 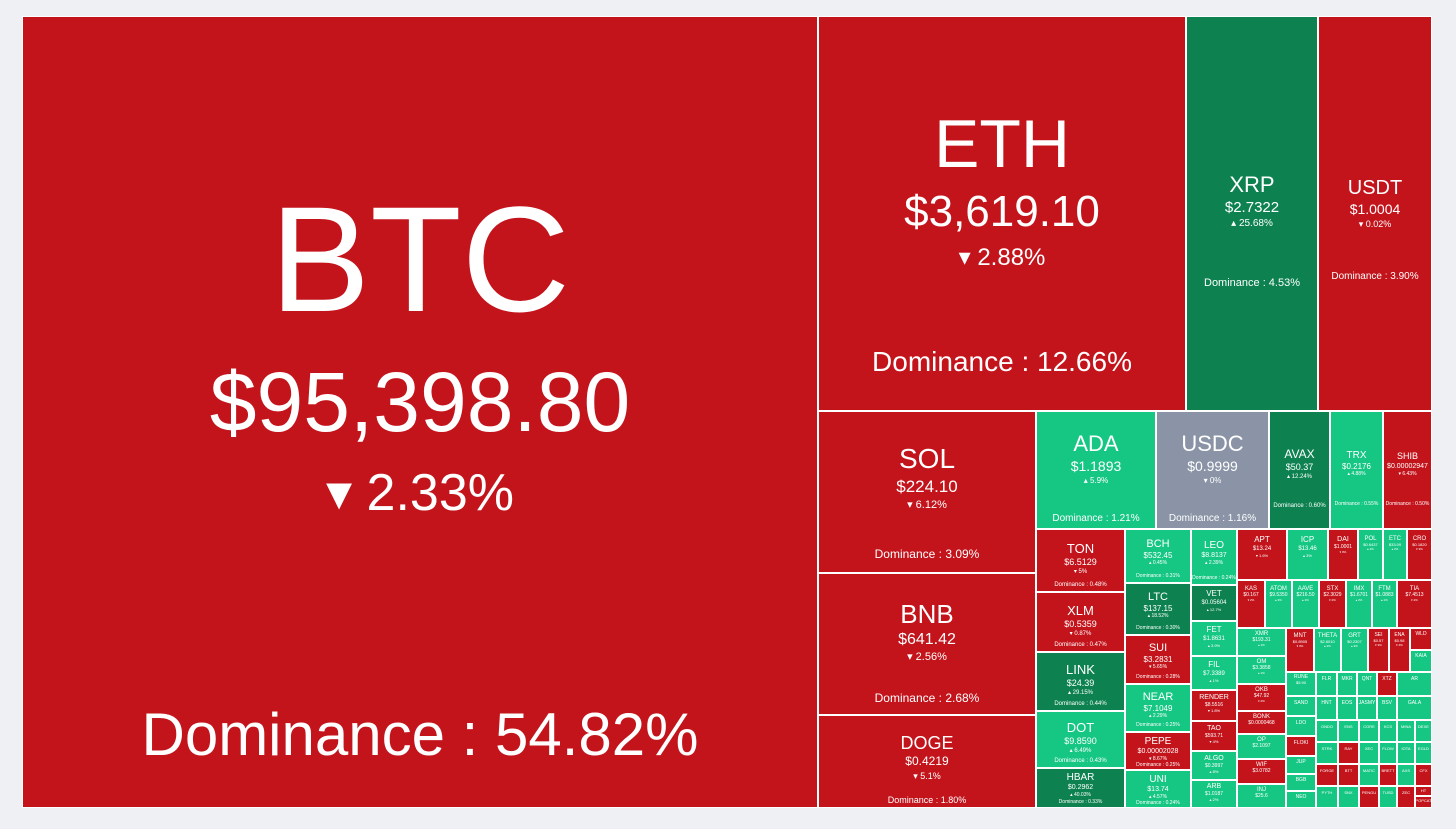 What do you see at coordinates (1301, 706) in the screenshot?
I see `tile-sand: SAND$0.73▴ 2%` at bounding box center [1301, 706].